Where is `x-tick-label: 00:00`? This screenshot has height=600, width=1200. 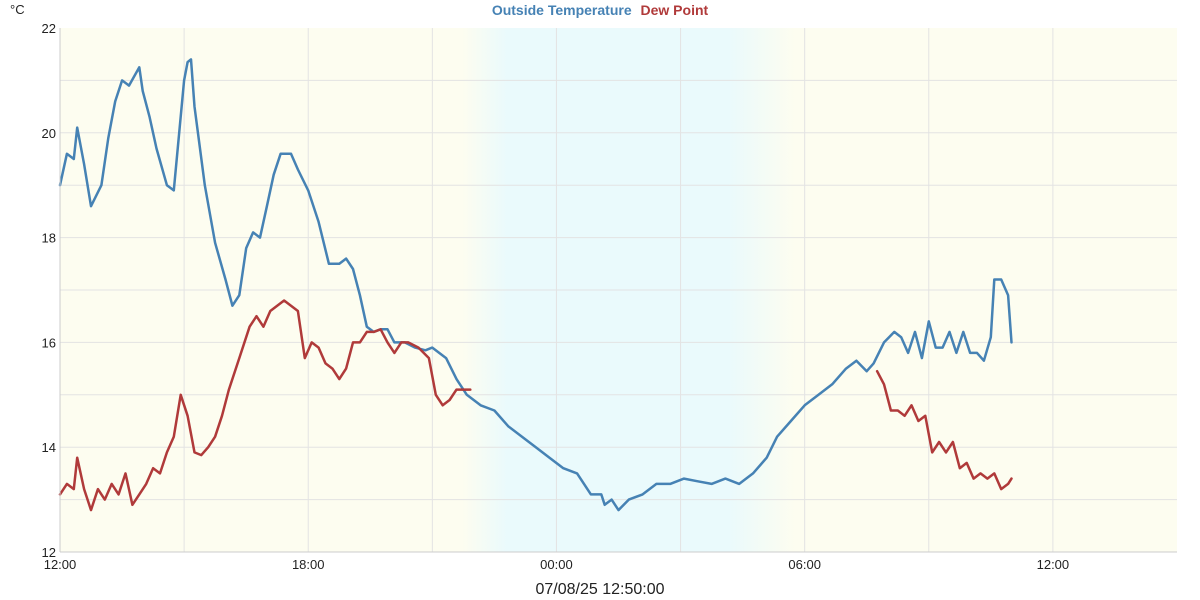
x-tick-label: 00:00 is located at coordinates (556, 564).